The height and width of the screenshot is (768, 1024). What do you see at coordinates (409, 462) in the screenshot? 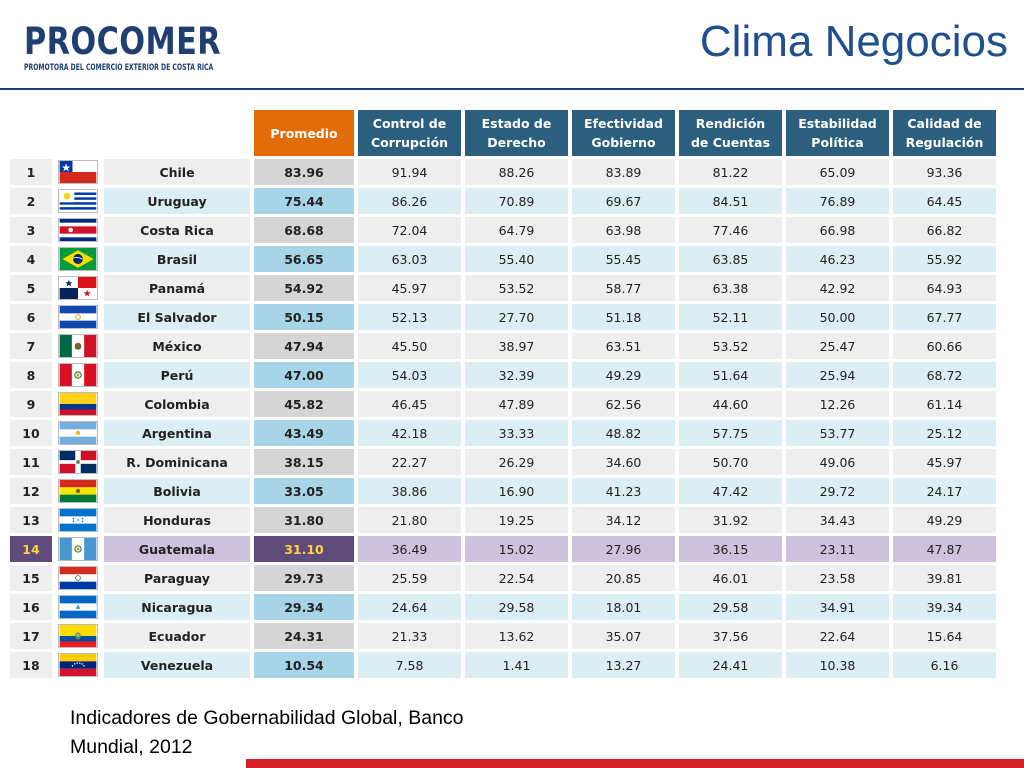
I see `control-corrupcion-cell: 22.27` at bounding box center [409, 462].